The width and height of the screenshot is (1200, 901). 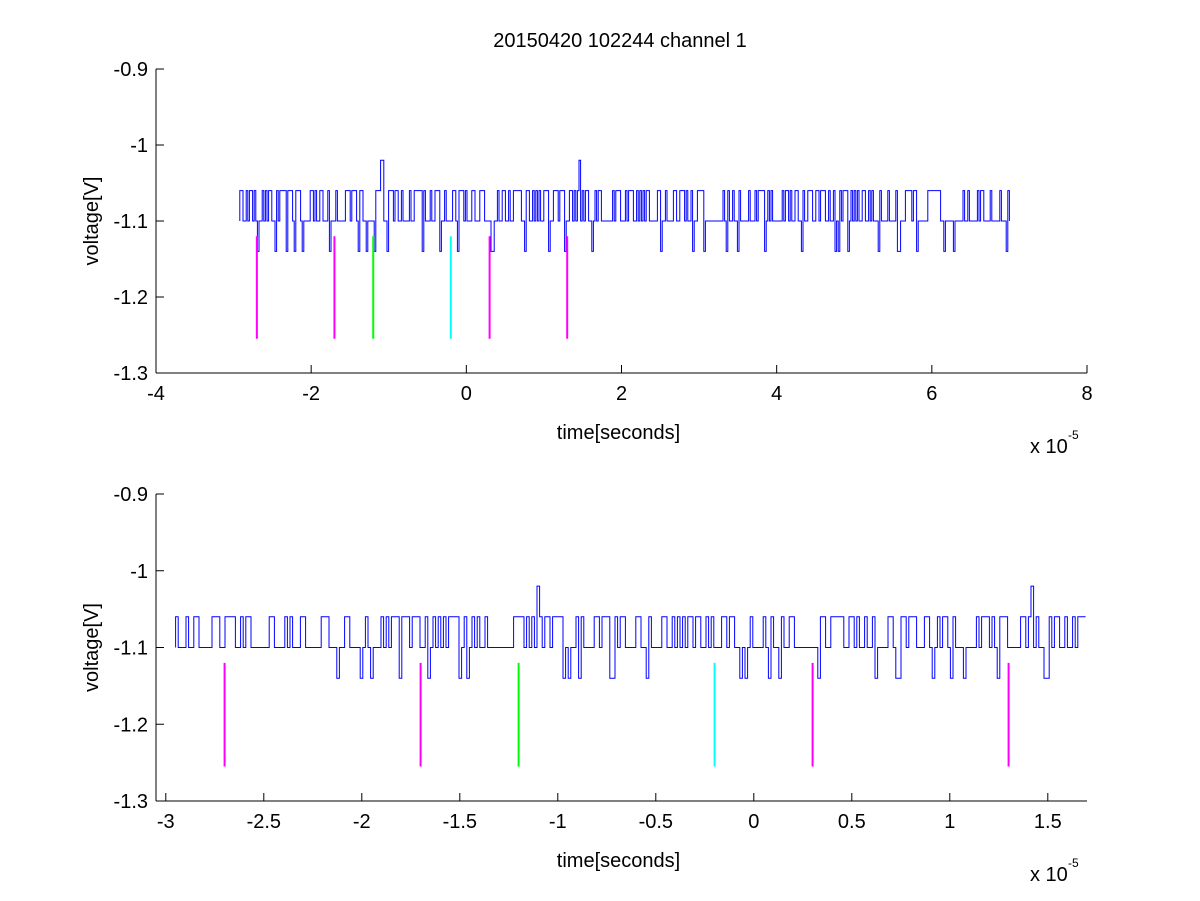 What do you see at coordinates (656, 822) in the screenshot?
I see `x-tick-label: -0.5` at bounding box center [656, 822].